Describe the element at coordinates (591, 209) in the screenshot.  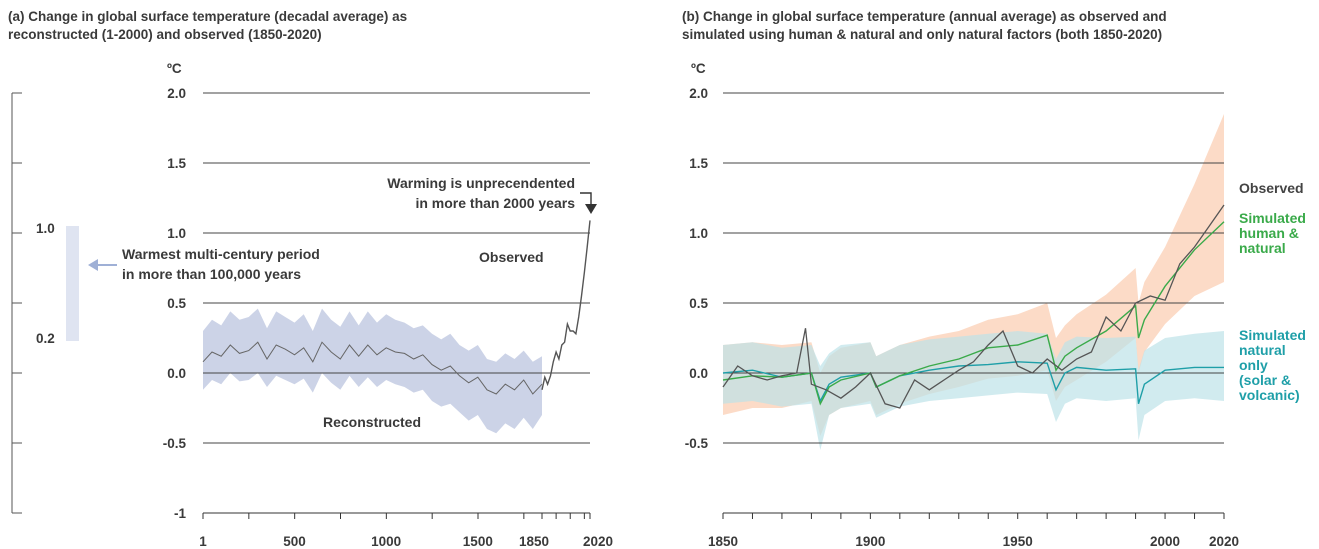
I see `unprecedented-arrow-head` at that location.